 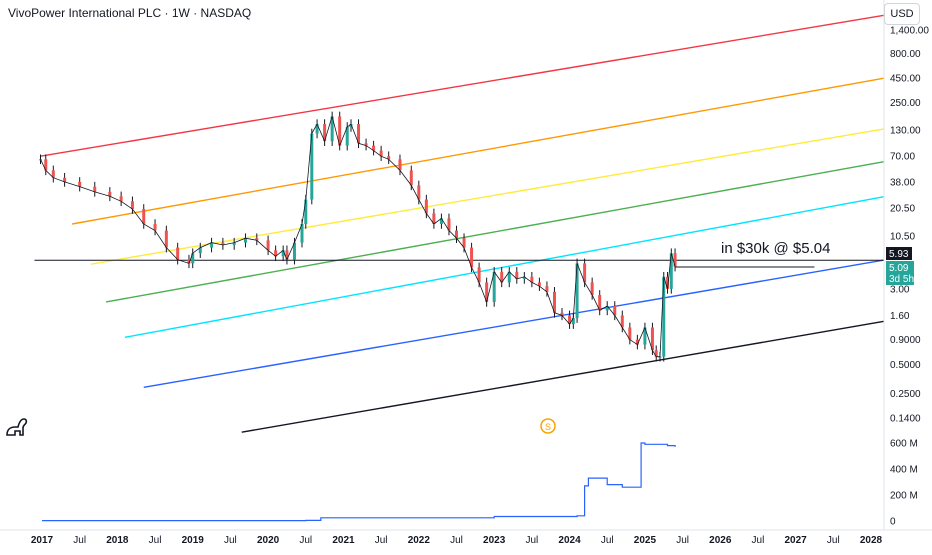 I want to click on time-axis-tick: 2018, so click(x=117, y=540).